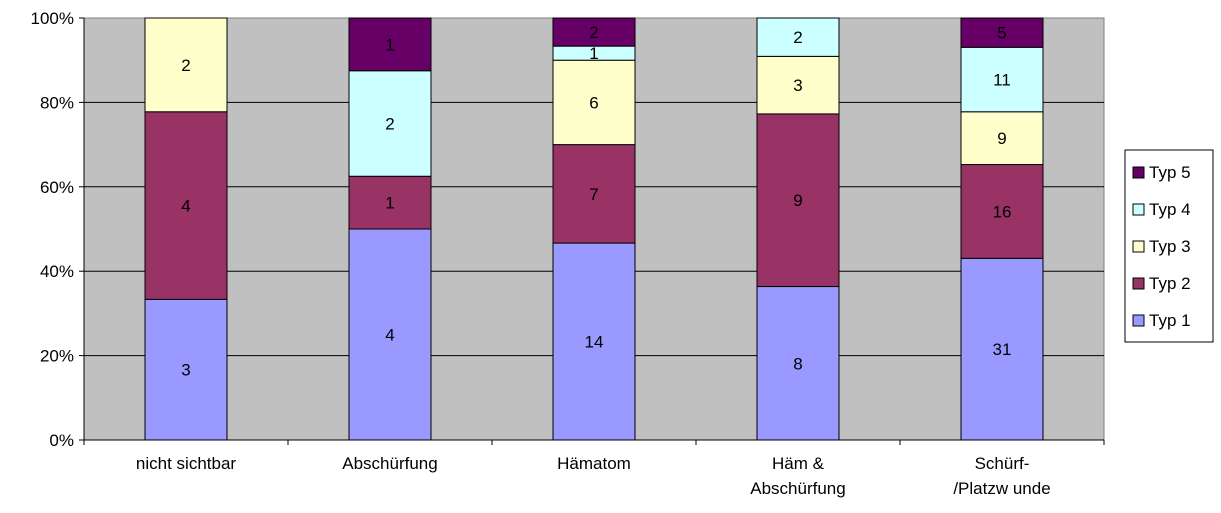 This screenshot has width=1221, height=513. I want to click on x-tick-label: nicht sichtbar, so click(186, 463).